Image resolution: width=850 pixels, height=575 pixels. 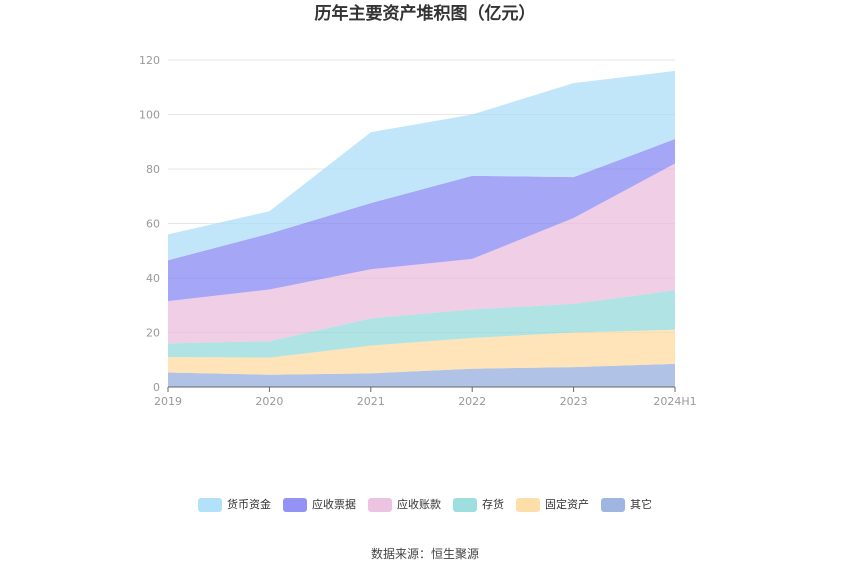 I want to click on legend-item: 货币资金, so click(x=234, y=505).